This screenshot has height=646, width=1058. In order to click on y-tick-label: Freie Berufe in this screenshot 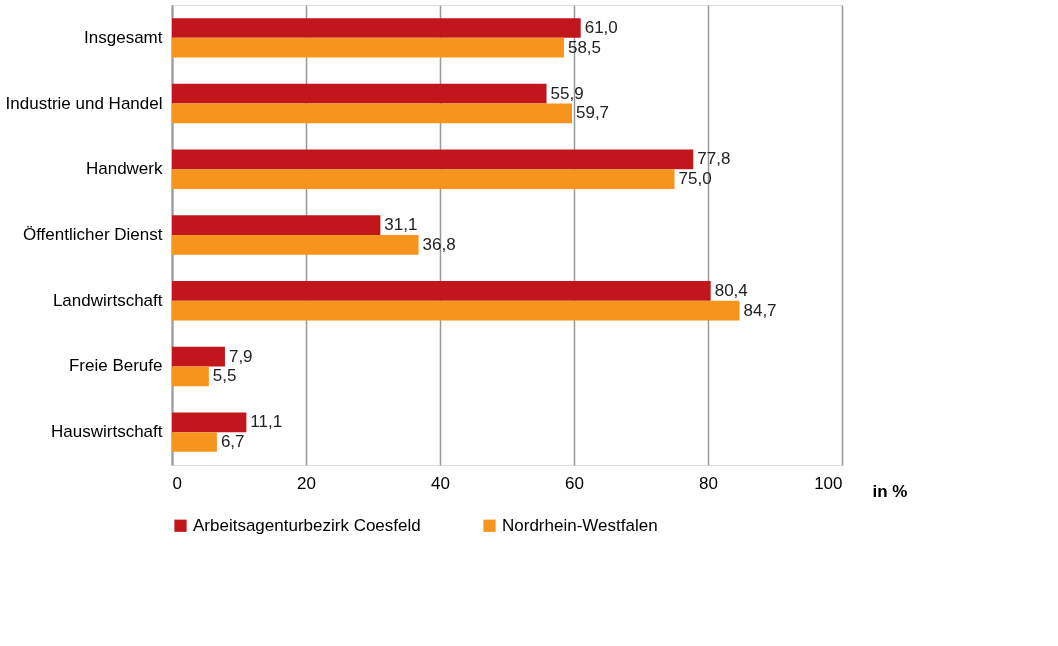, I will do `click(115, 366)`.